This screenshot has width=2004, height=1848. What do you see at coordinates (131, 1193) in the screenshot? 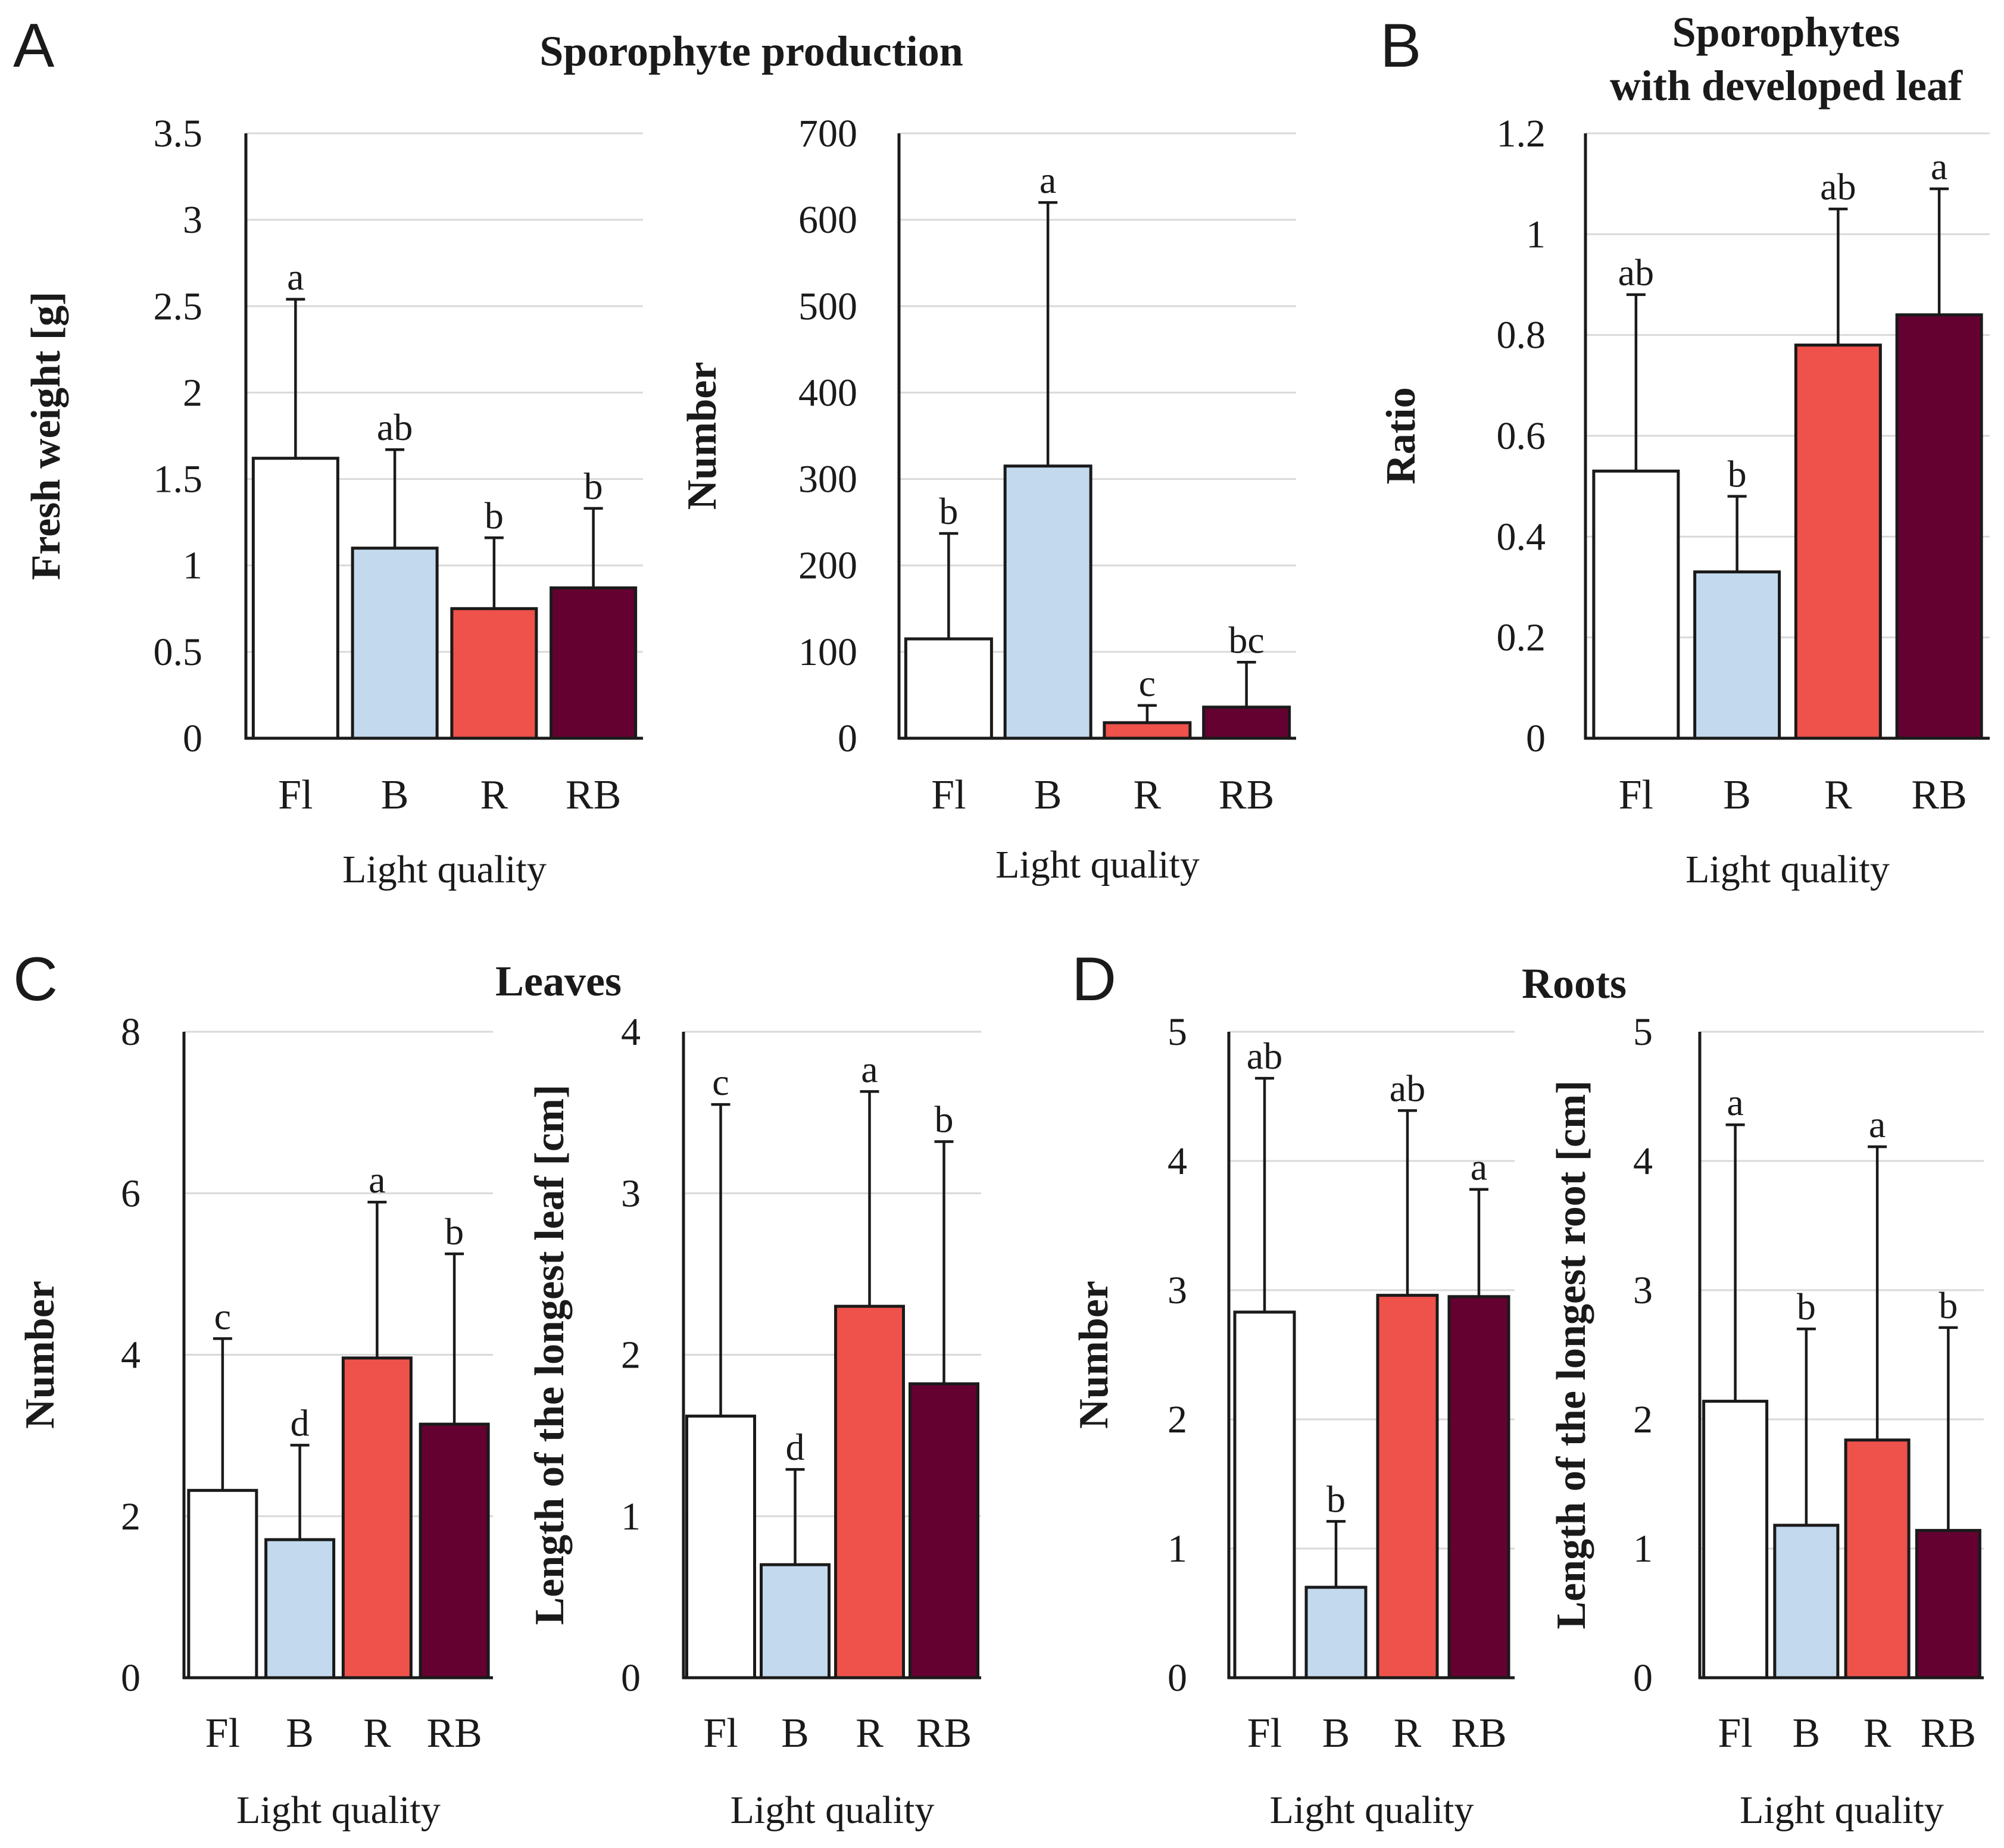
I see `y-tick-label: 6` at bounding box center [131, 1193].